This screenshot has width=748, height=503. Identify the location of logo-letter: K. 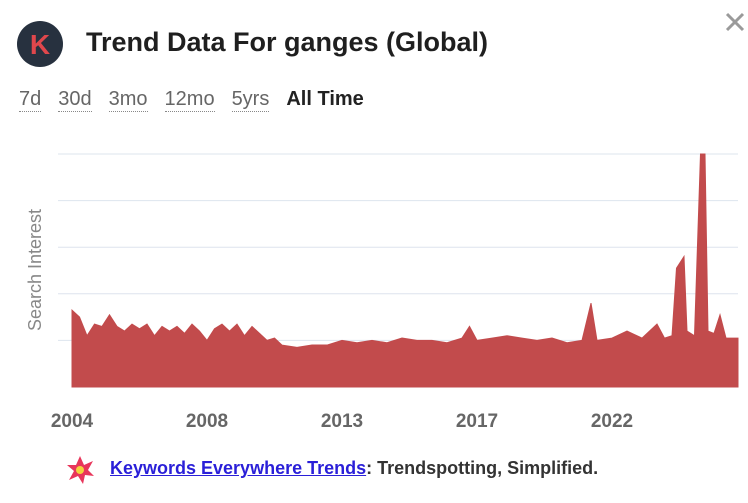
(40, 44).